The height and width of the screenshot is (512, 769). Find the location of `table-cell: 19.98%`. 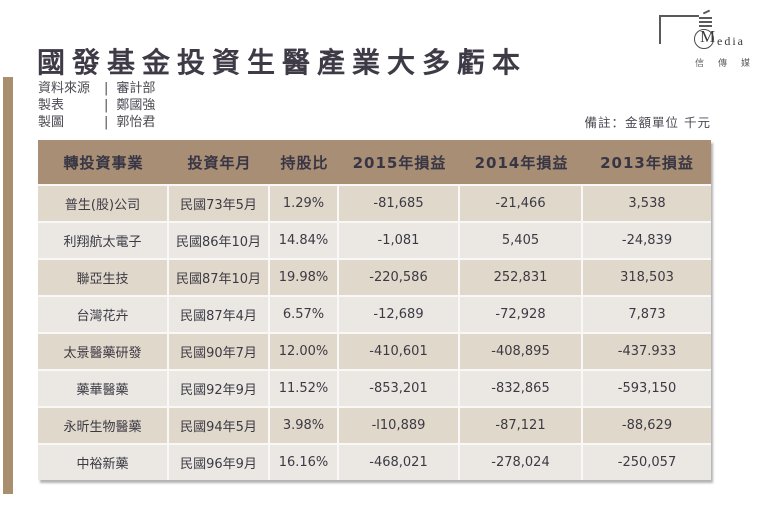

table-cell: 19.98% is located at coordinates (304, 278).